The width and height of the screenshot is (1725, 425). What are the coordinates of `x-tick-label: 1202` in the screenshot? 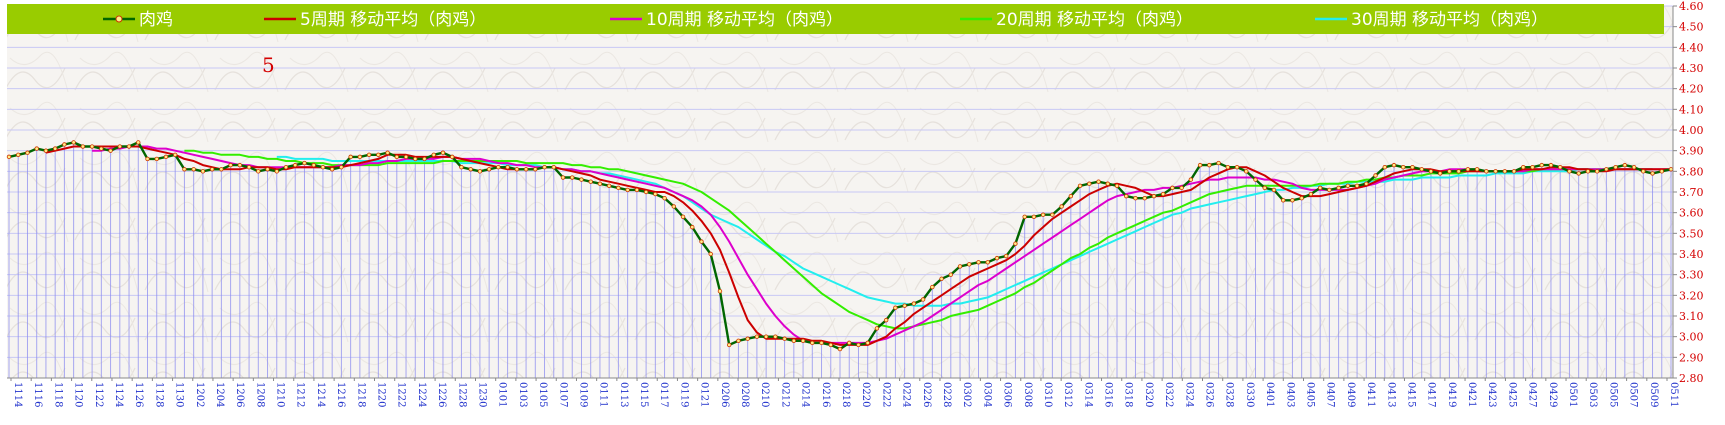 It's located at (199, 394).